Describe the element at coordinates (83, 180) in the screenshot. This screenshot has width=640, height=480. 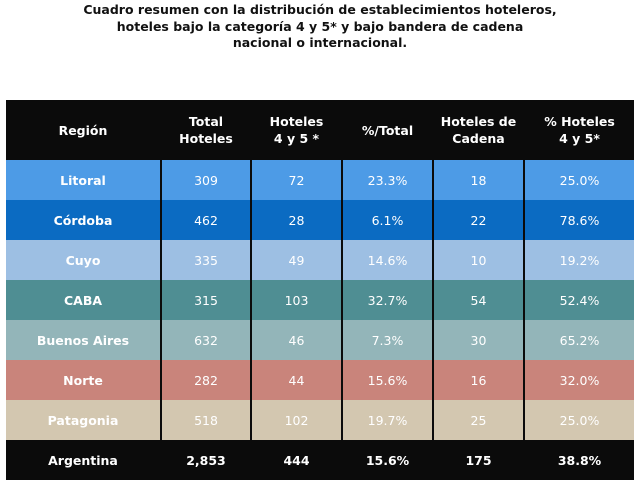
I see `cell-region: Litoral` at that location.